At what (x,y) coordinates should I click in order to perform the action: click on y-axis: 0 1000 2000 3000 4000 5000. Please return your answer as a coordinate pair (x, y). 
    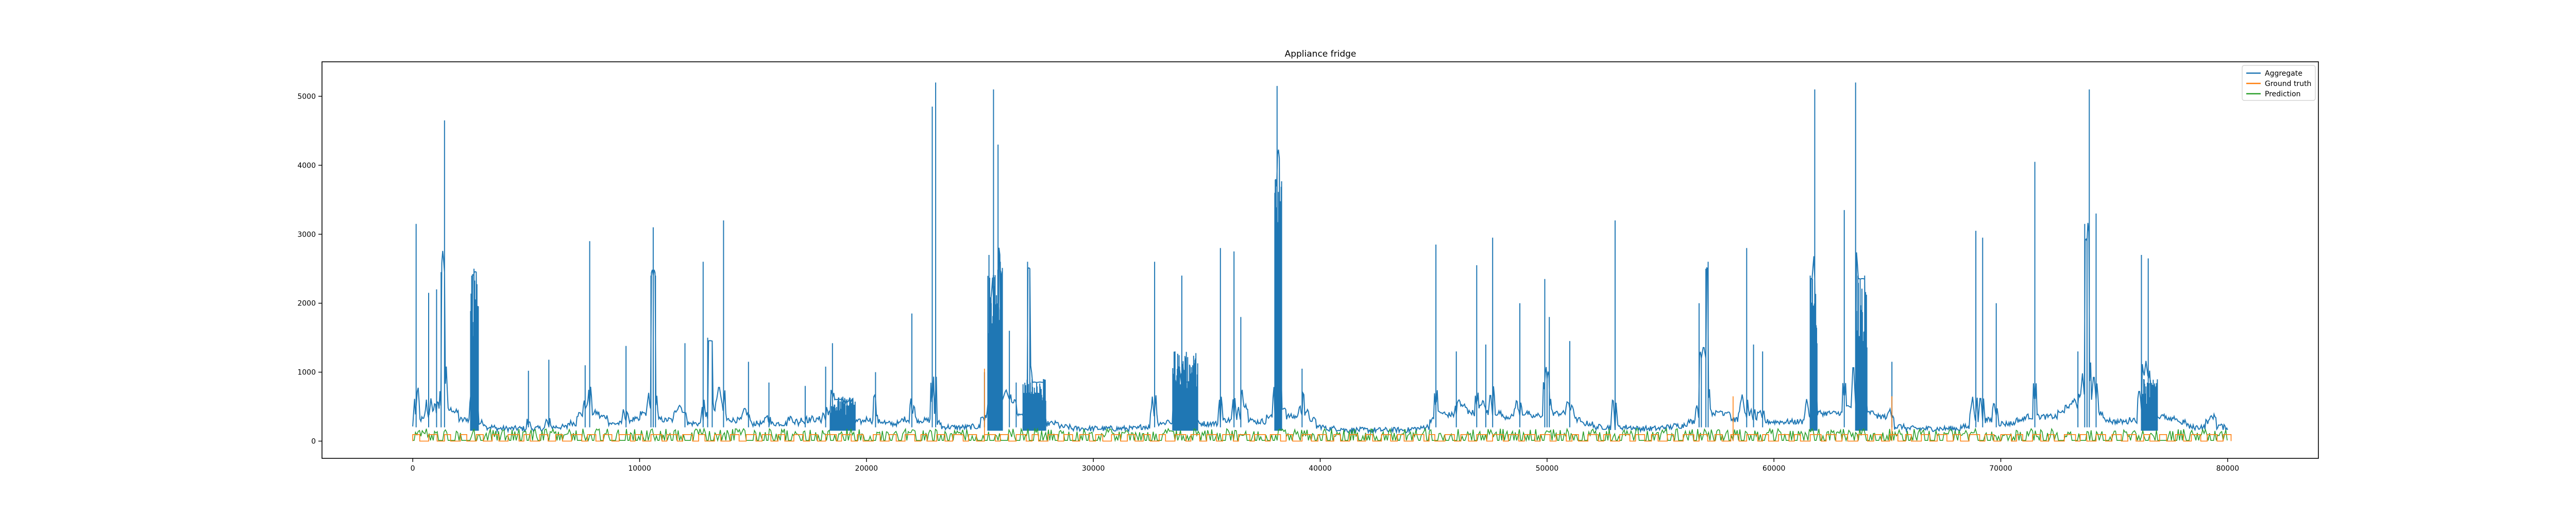
    Looking at the image, I should click on (309, 270).